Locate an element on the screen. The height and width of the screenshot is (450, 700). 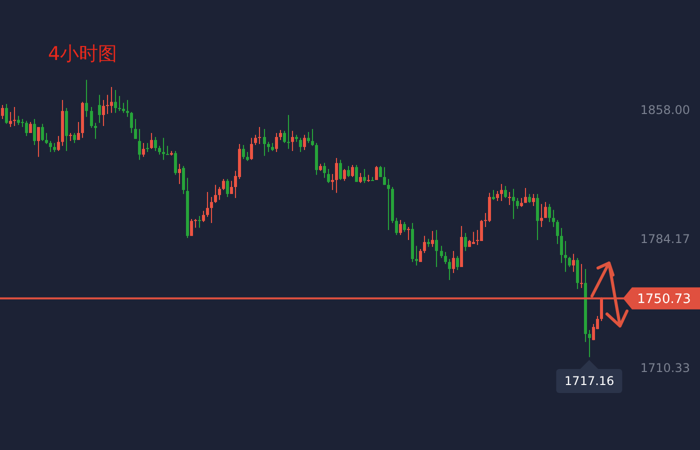
y-tick-label: 1858.00 is located at coordinates (665, 110).